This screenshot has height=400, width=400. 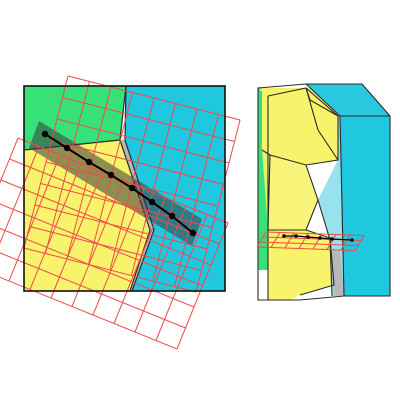 What do you see at coordinates (365, 206) in the screenshot?
I see `block-cyan-right-face` at bounding box center [365, 206].